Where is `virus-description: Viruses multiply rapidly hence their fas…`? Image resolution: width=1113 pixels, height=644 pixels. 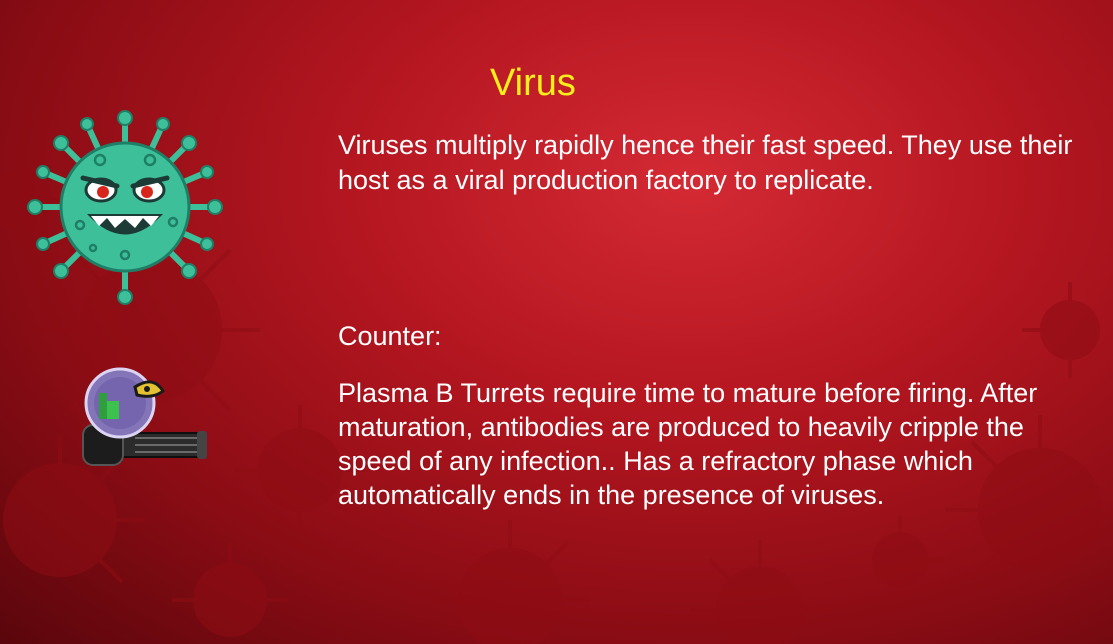 virus-description: Viruses multiply rapidly hence their fas… is located at coordinates (705, 162).